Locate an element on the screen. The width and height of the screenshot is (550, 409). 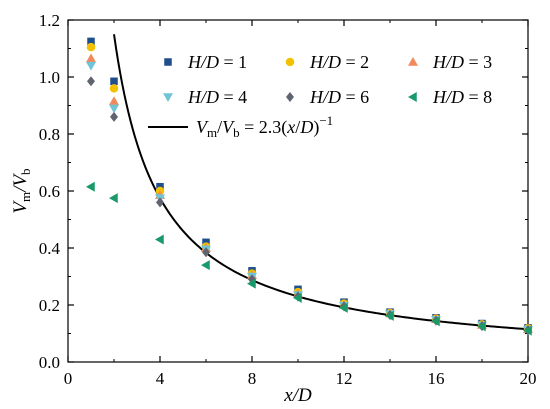
legend-label-series-2: H/D = 2 is located at coordinates (339, 62).